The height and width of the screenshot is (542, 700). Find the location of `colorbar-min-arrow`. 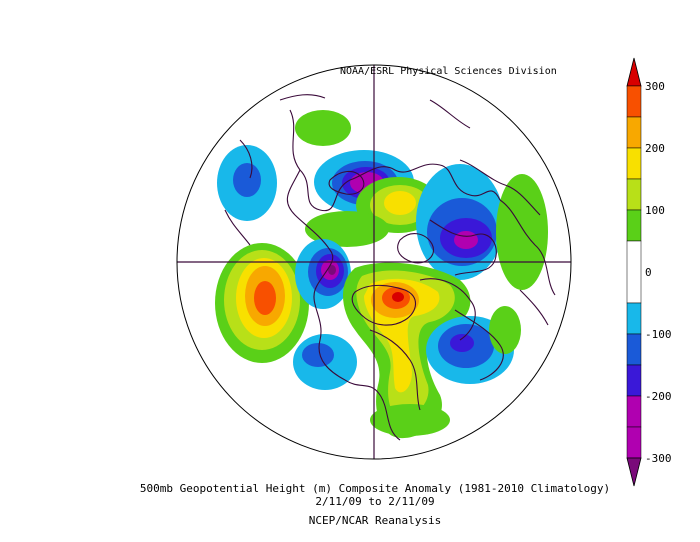

colorbar-min-arrow is located at coordinates (634, 472).